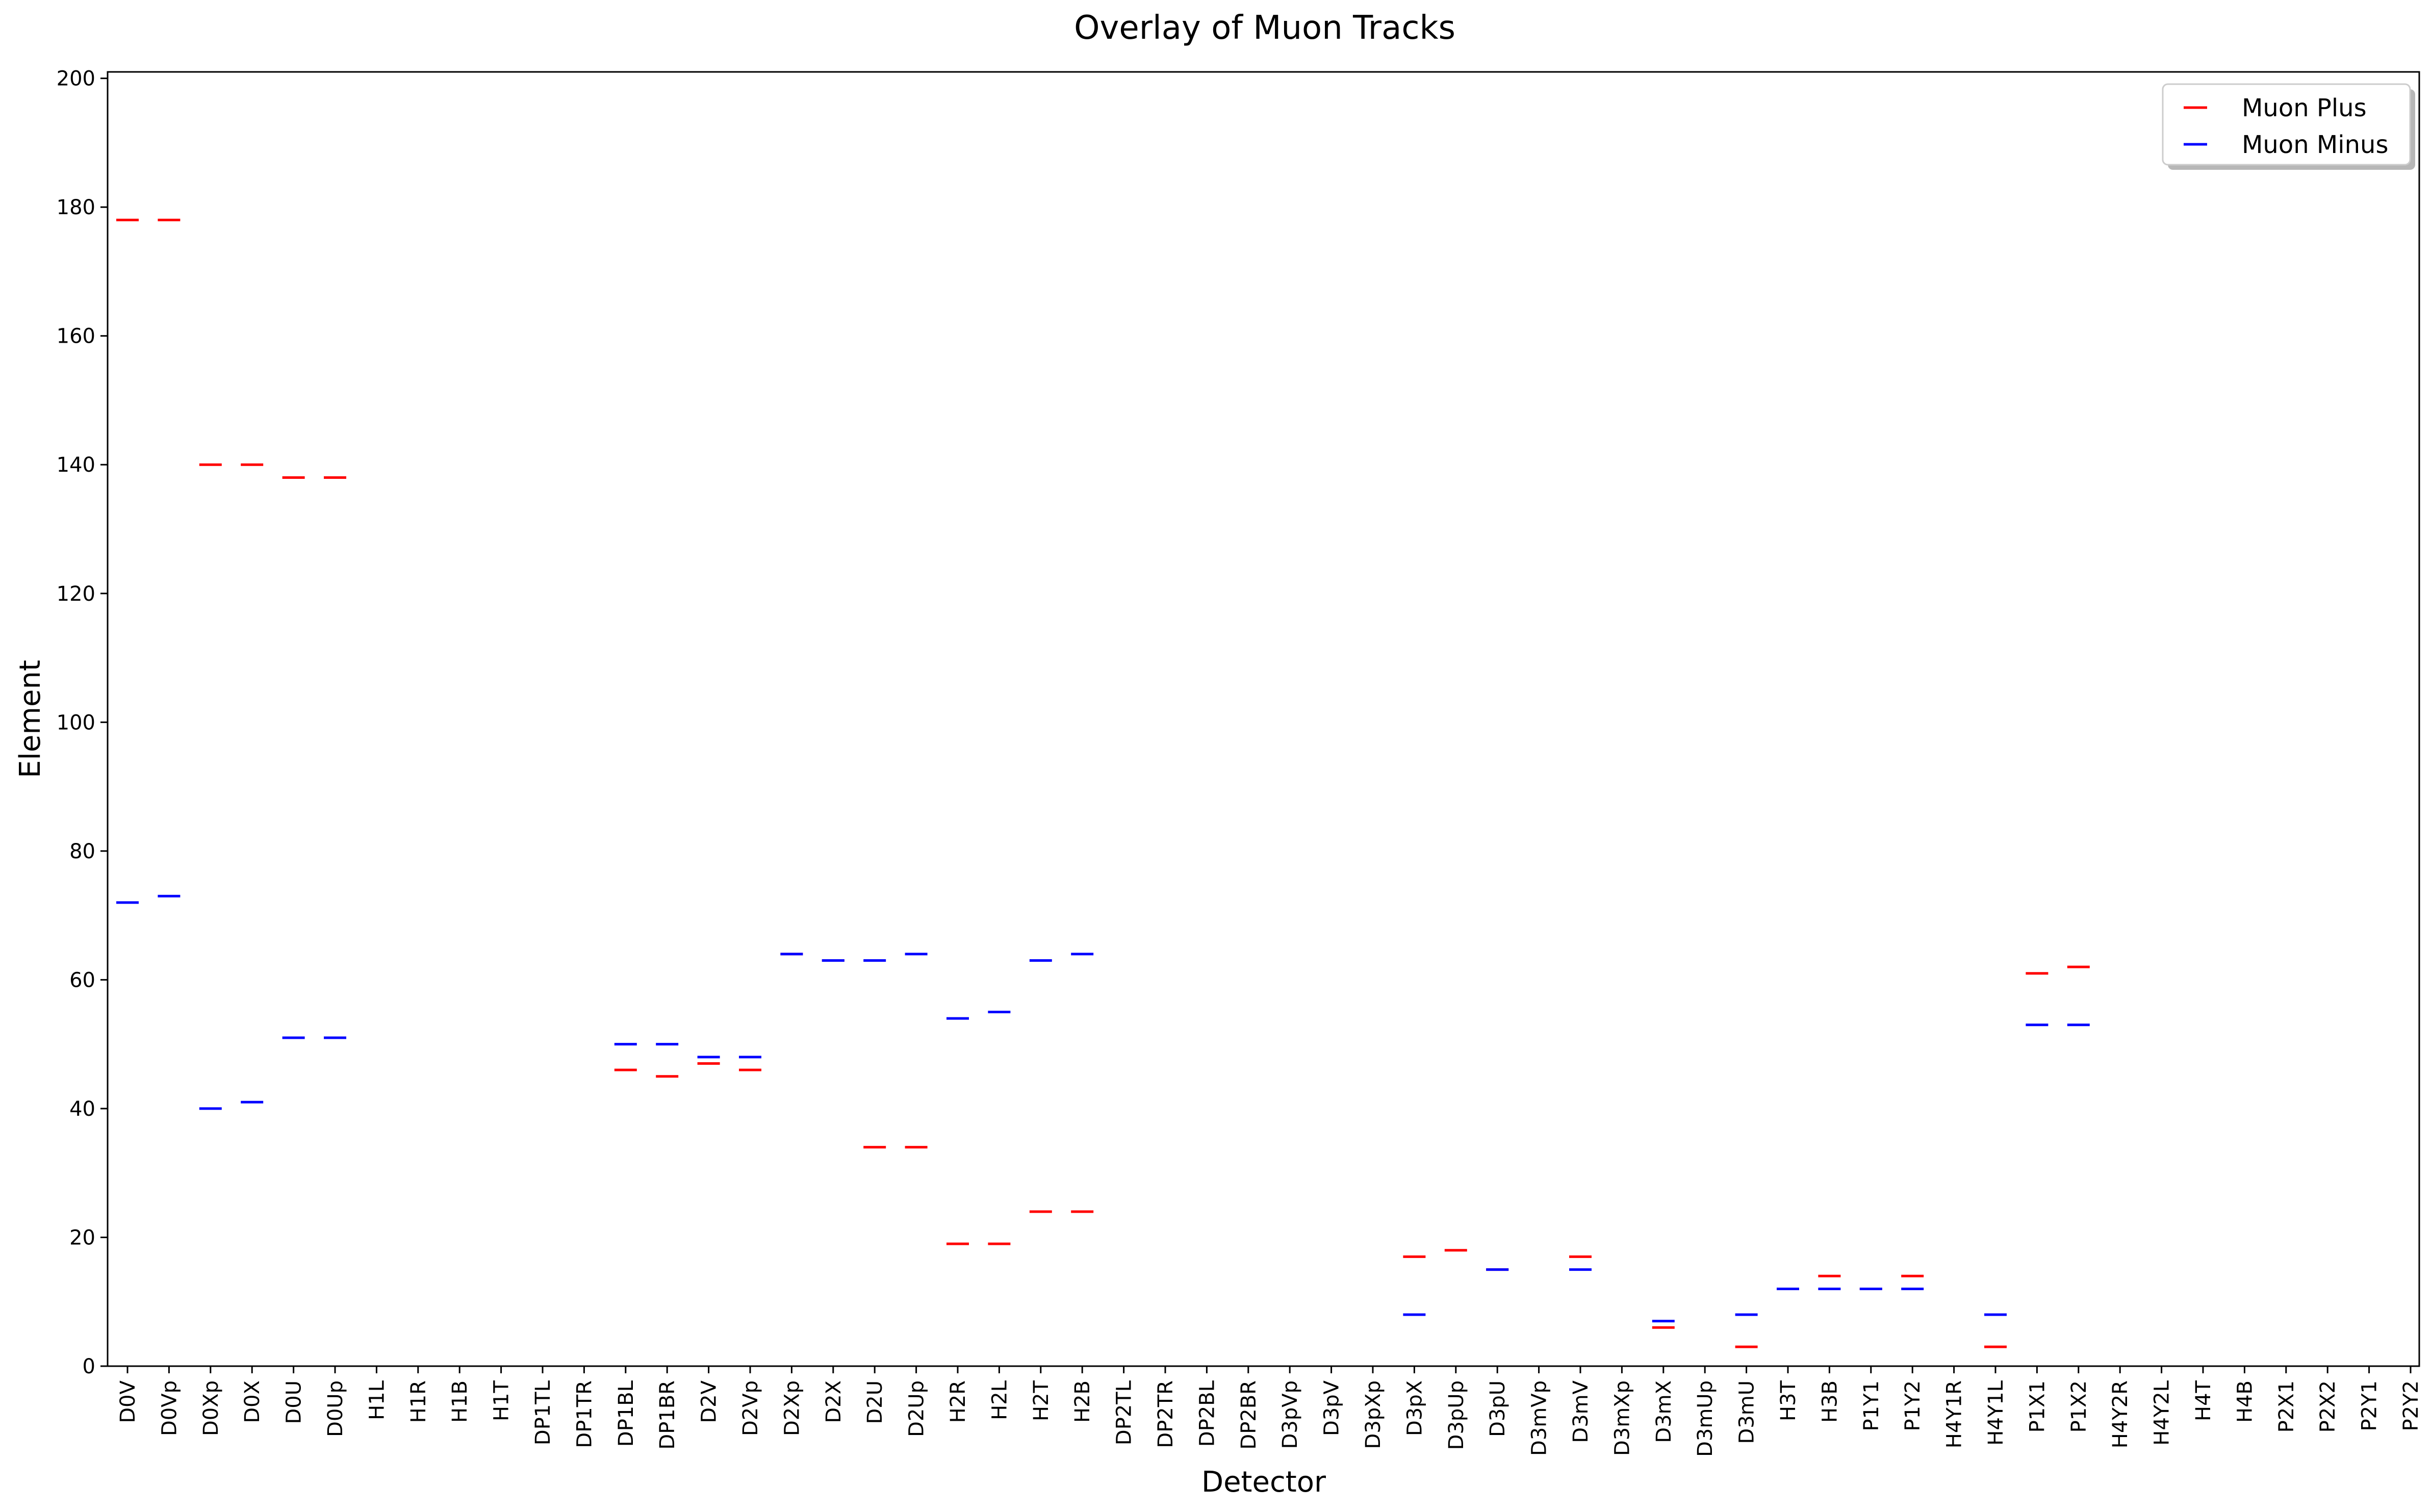 This screenshot has height=1512, width=2432. Describe the element at coordinates (2037, 1406) in the screenshot. I see `x-tick-label: P1X1` at that location.